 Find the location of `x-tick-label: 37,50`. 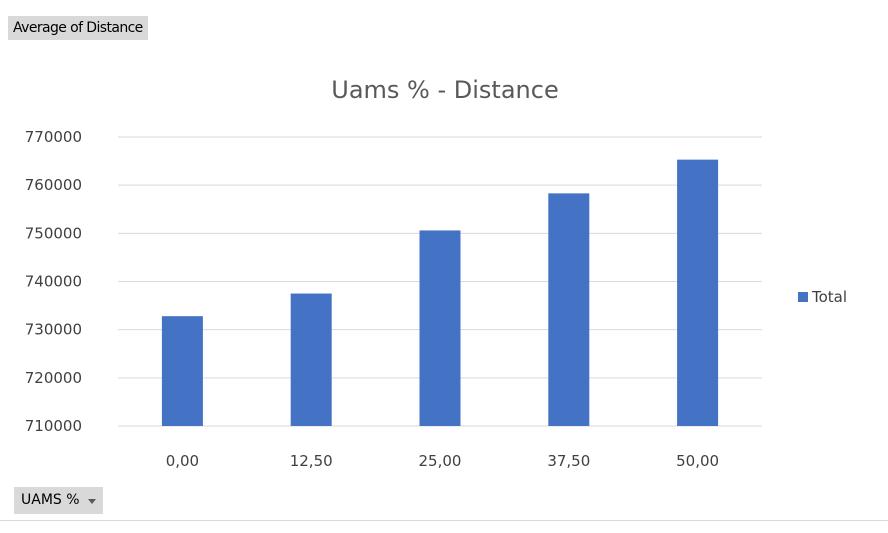

x-tick-label: 37,50 is located at coordinates (568, 461).